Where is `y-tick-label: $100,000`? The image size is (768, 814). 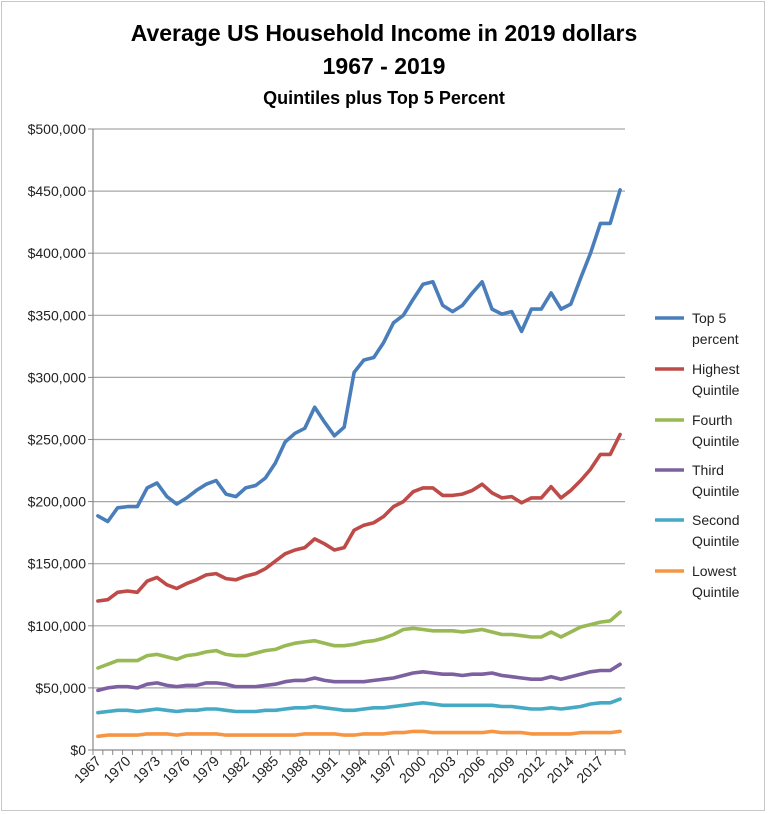 y-tick-label: $100,000 is located at coordinates (57, 626).